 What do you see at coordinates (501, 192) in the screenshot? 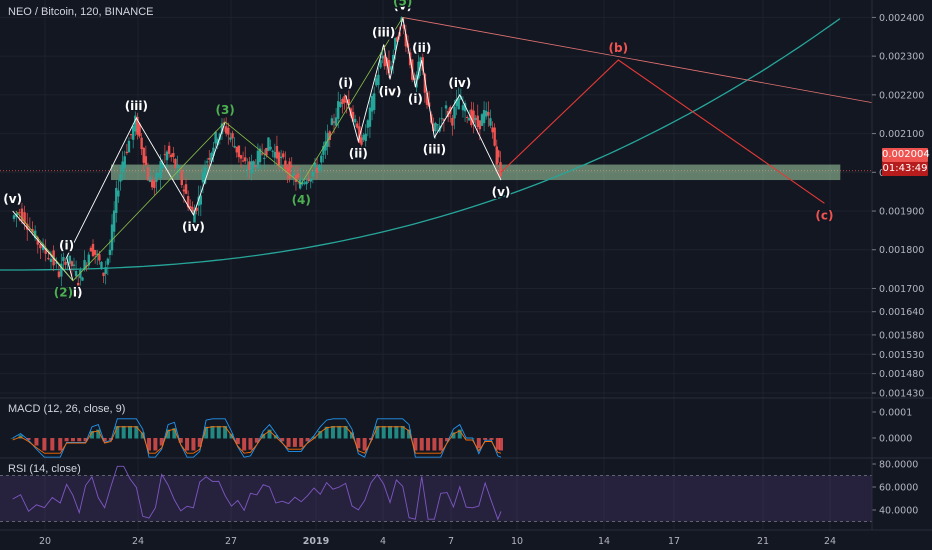
I see `wave-label-minor: (v)` at bounding box center [501, 192].